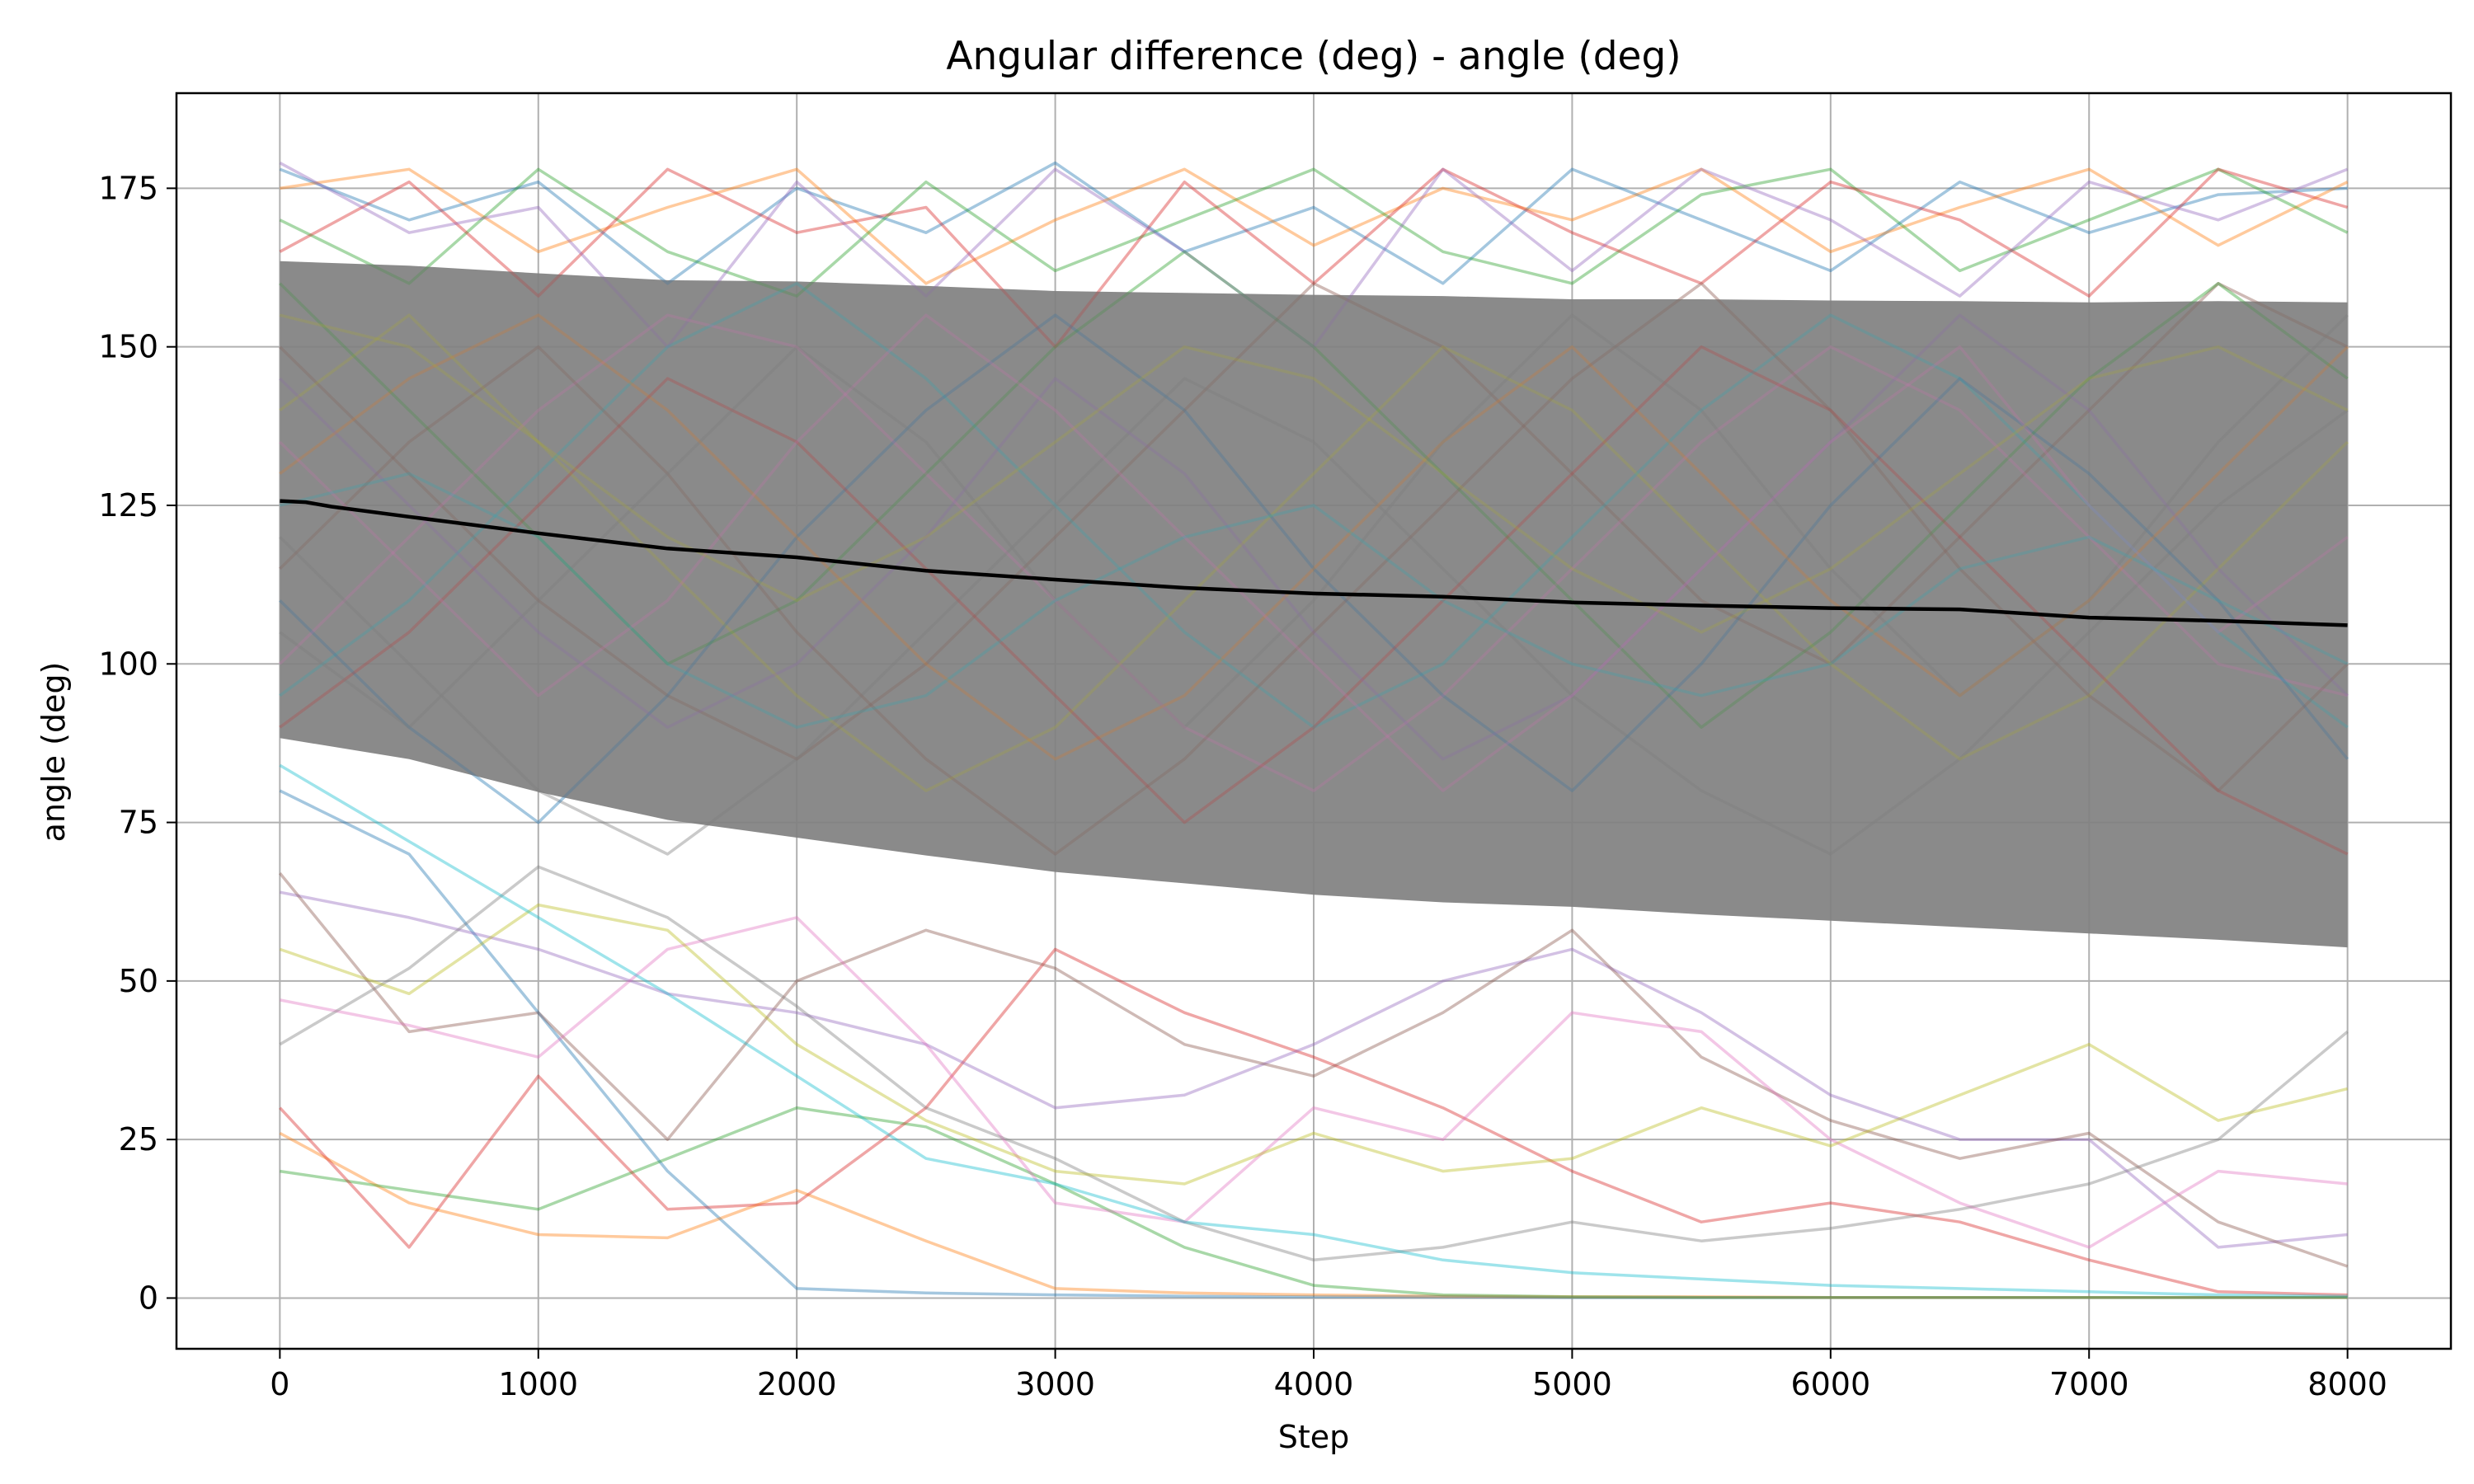 This screenshot has height=1484, width=2474. Describe the element at coordinates (138, 823) in the screenshot. I see `y-tick-label: 75` at that location.